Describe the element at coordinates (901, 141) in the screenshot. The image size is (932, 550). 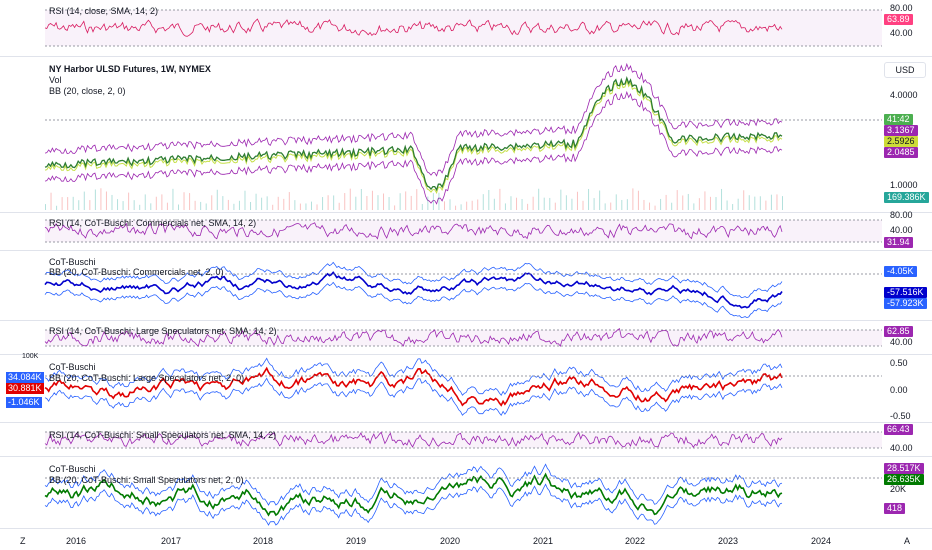
I see `bb-basis-badge: 2.5926` at that location.